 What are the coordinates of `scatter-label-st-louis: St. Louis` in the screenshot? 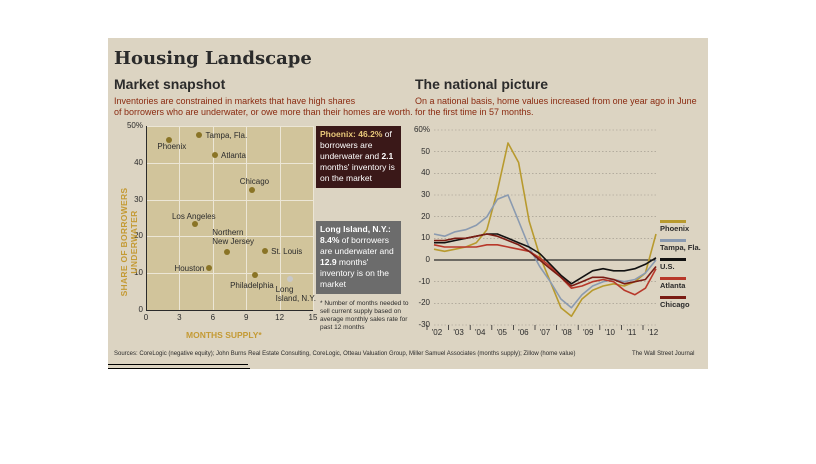 It's located at (287, 252).